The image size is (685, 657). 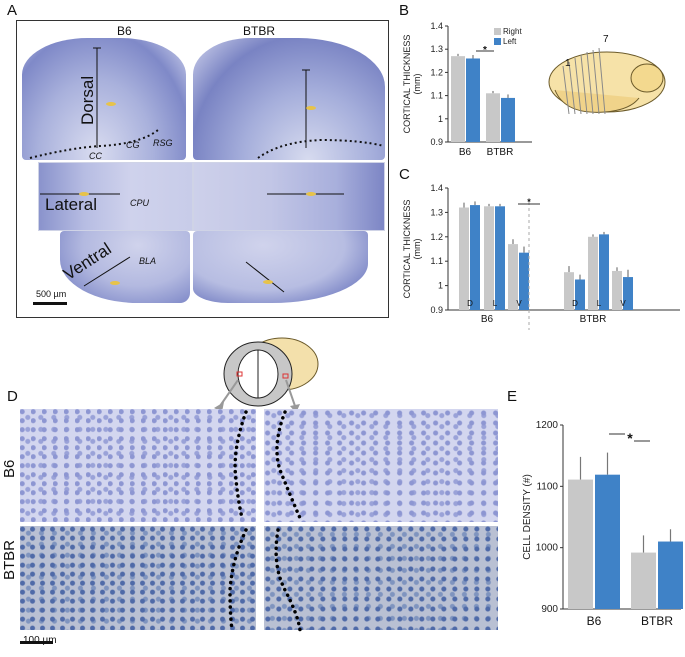 I want to click on label-cg: CG, so click(x=133, y=145).